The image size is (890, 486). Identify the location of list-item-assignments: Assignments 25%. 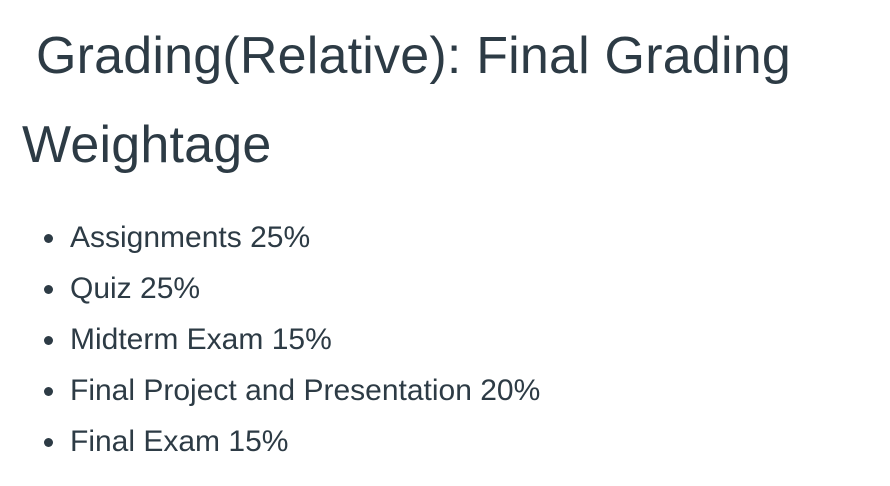
(456, 237).